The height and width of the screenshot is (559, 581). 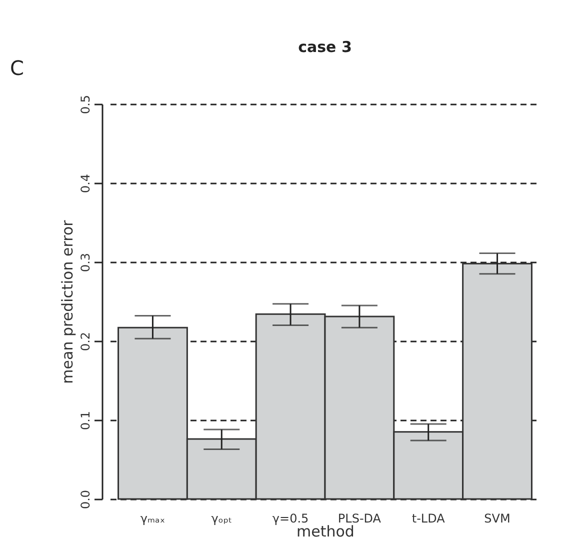 What do you see at coordinates (325, 531) in the screenshot?
I see `x-axis-title: method` at bounding box center [325, 531].